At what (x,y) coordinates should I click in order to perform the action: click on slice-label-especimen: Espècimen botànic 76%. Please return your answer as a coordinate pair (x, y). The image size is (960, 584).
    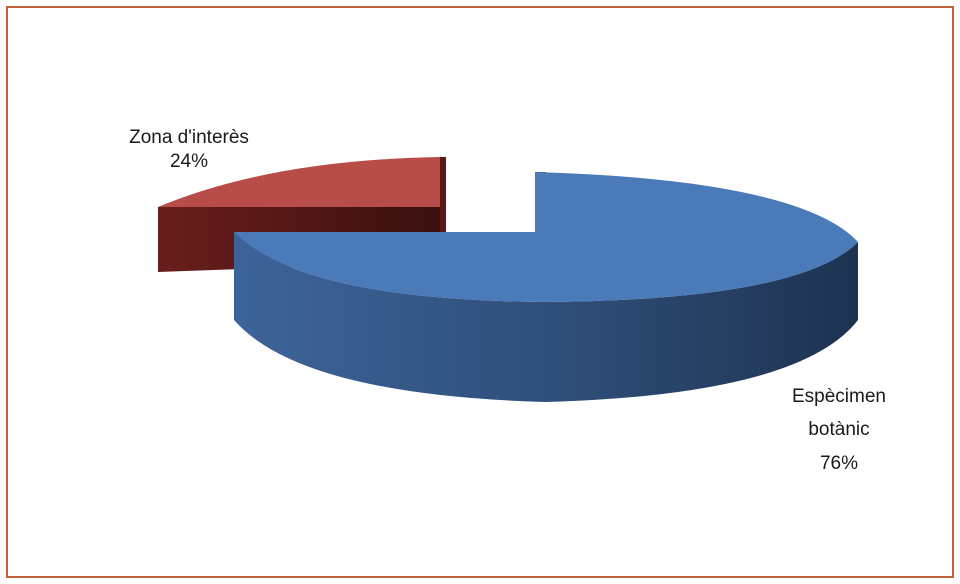
    Looking at the image, I should click on (839, 430).